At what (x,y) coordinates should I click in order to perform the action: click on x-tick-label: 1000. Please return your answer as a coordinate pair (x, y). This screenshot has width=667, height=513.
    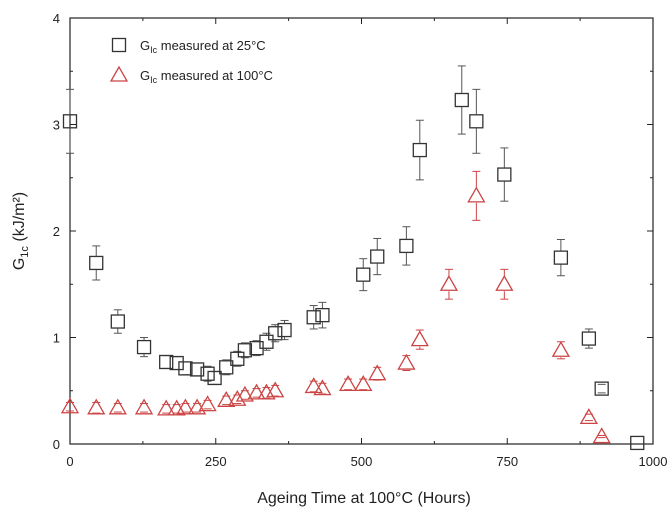
    Looking at the image, I should click on (653, 461).